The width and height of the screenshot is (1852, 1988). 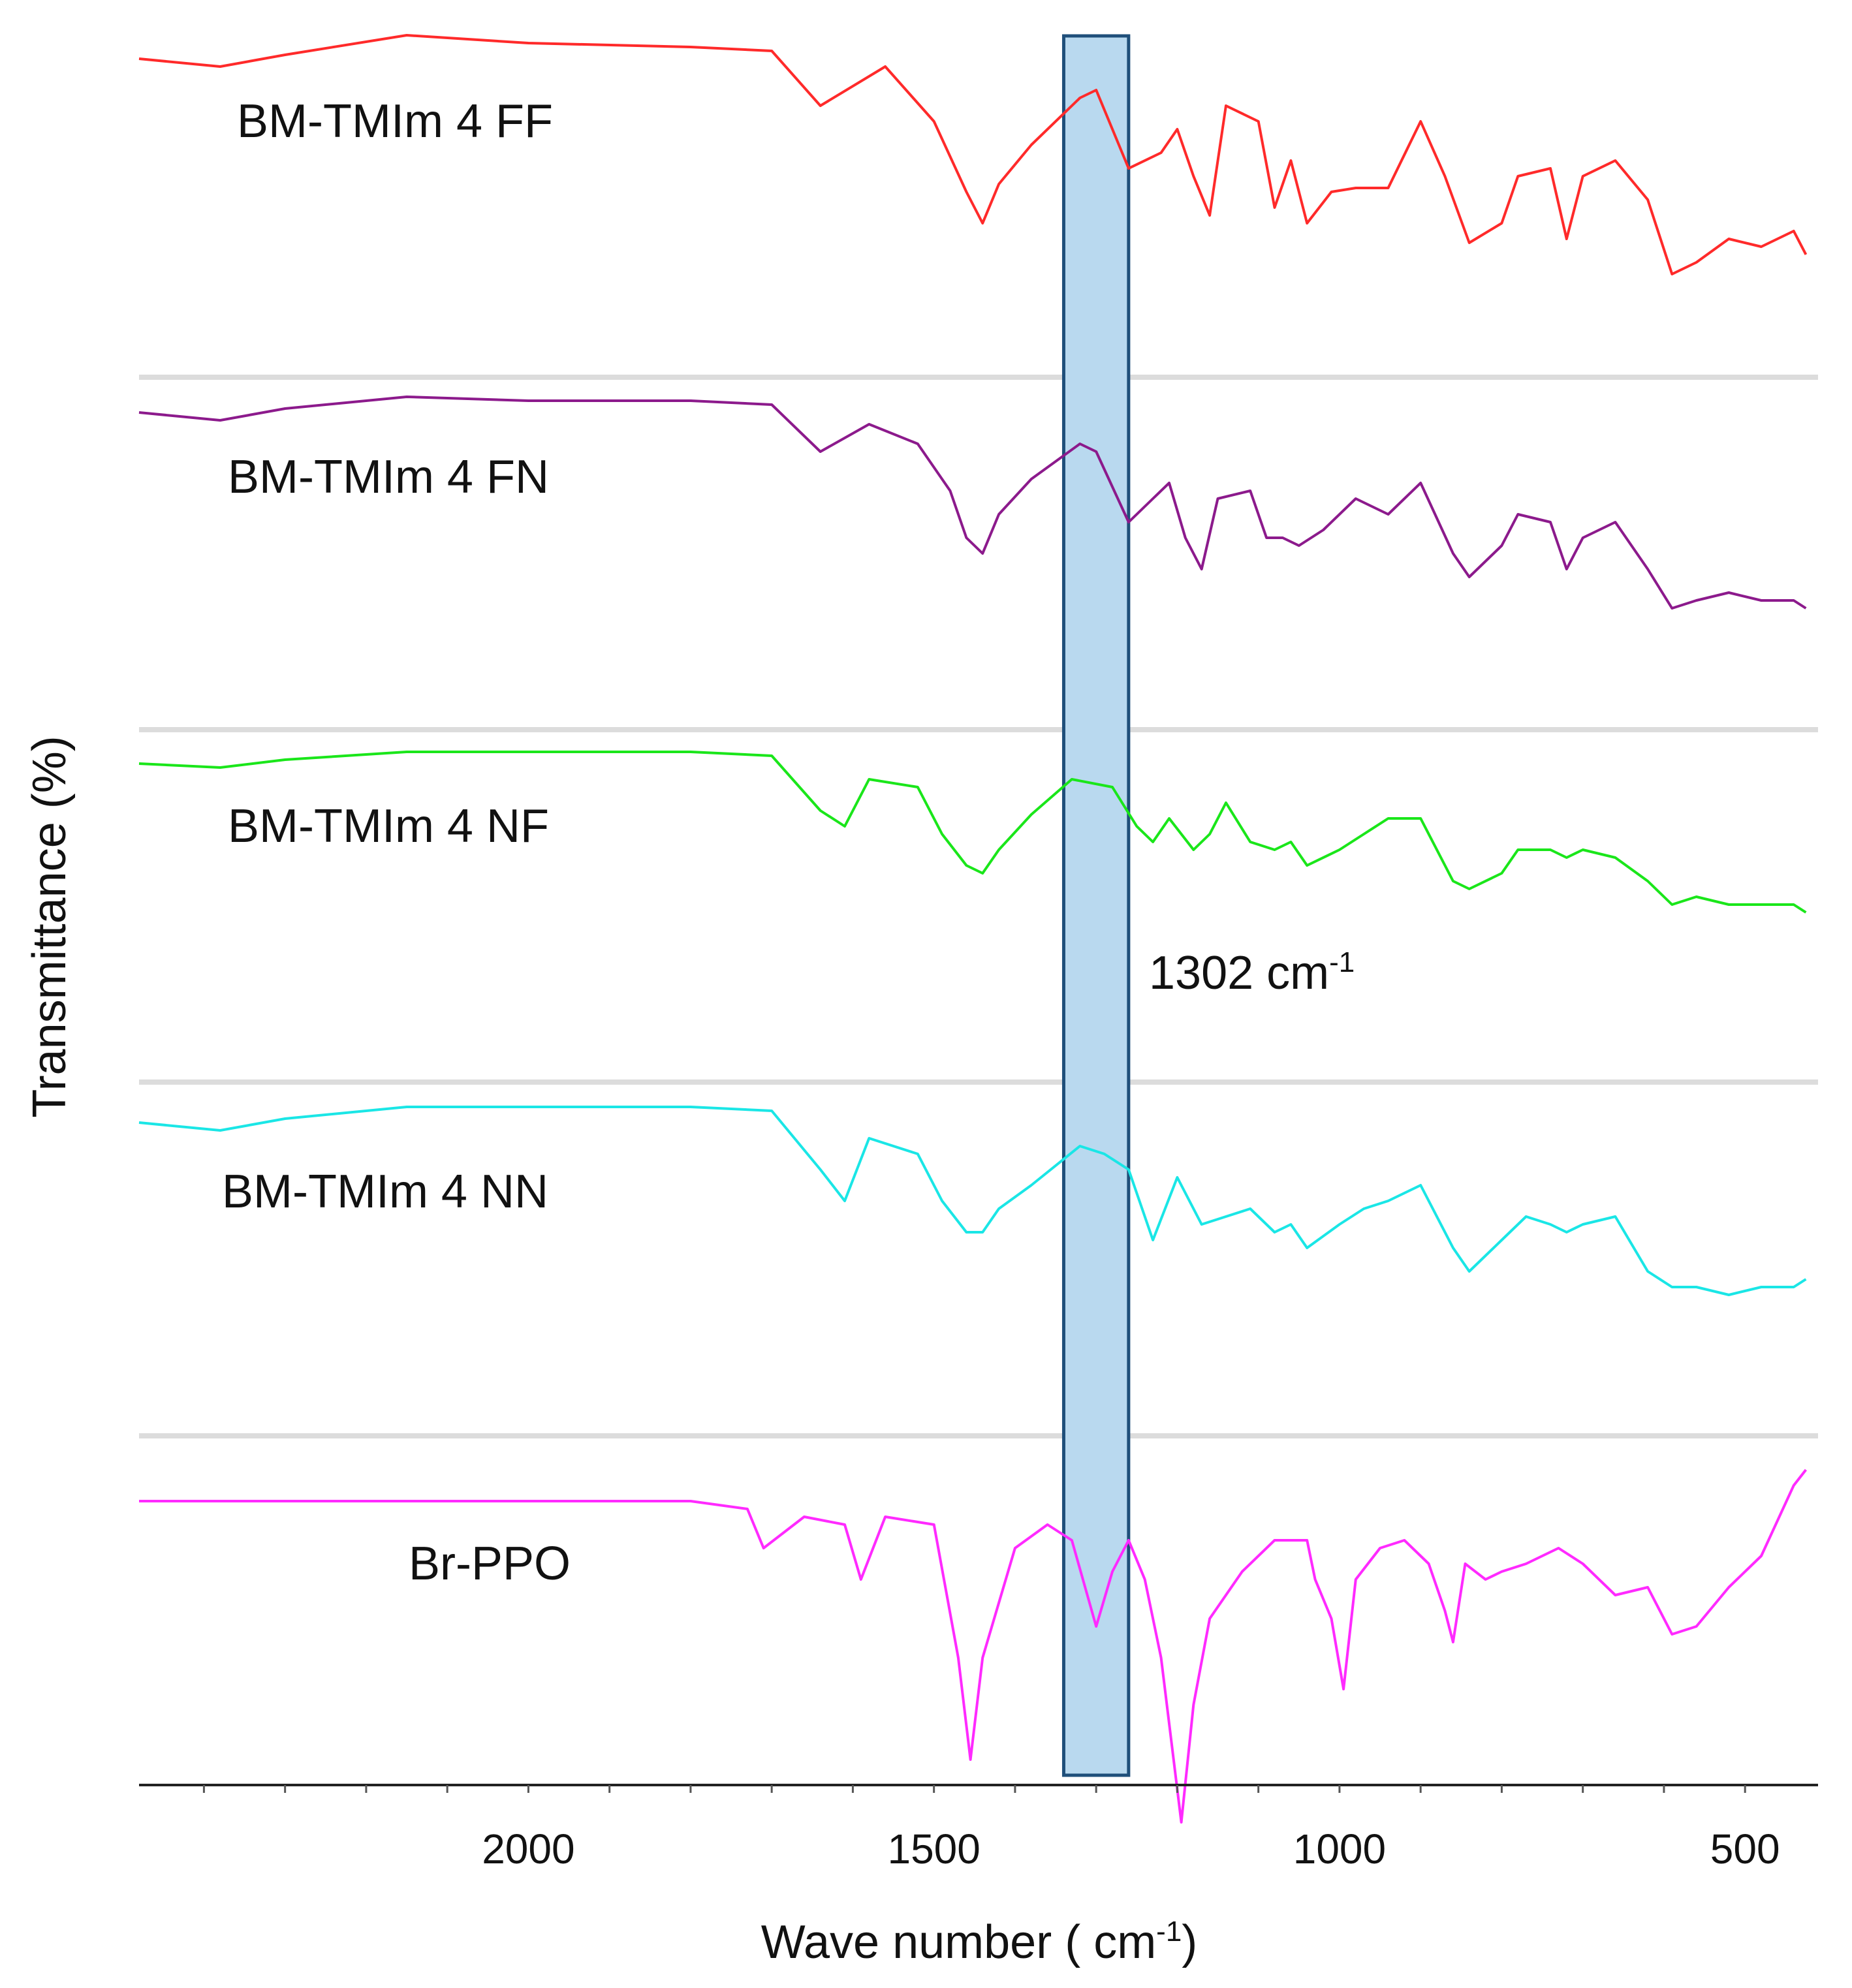 I want to click on series-label-2: BM-TMIm 4 FN, so click(x=388, y=477).